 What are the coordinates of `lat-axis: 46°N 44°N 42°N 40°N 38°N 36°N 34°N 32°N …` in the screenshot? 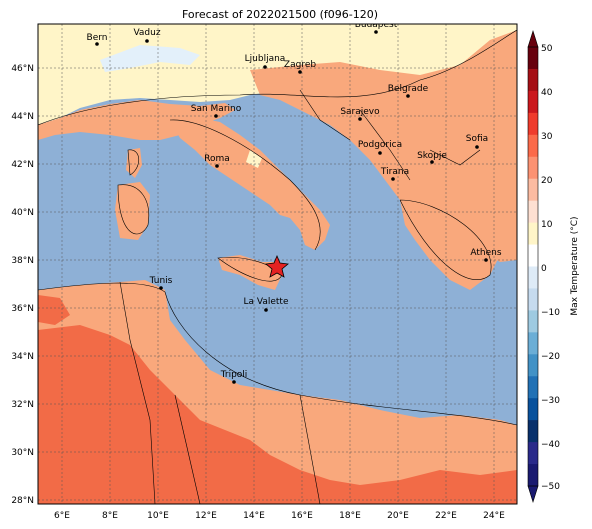 It's located at (22, 285).